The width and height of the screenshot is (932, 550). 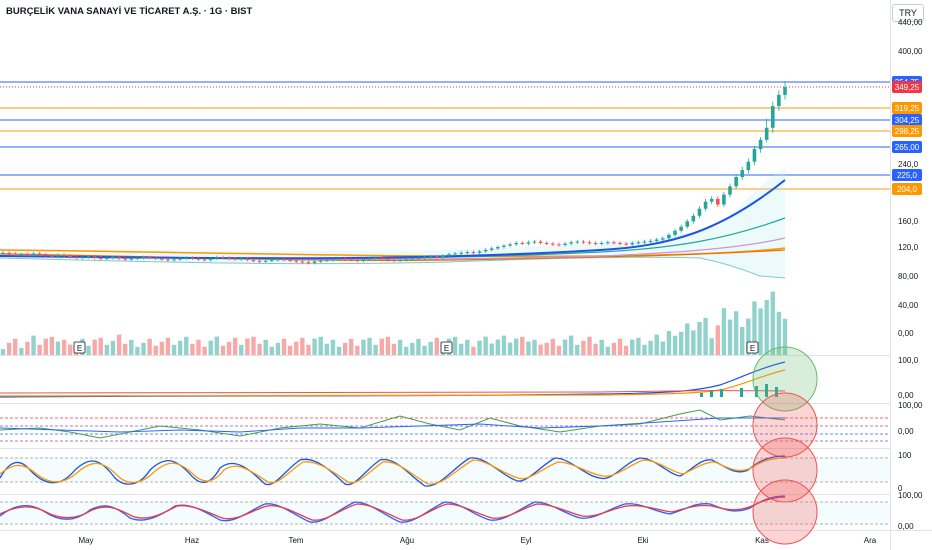 What do you see at coordinates (908, 13) in the screenshot?
I see `currency-selector: TRY` at bounding box center [908, 13].